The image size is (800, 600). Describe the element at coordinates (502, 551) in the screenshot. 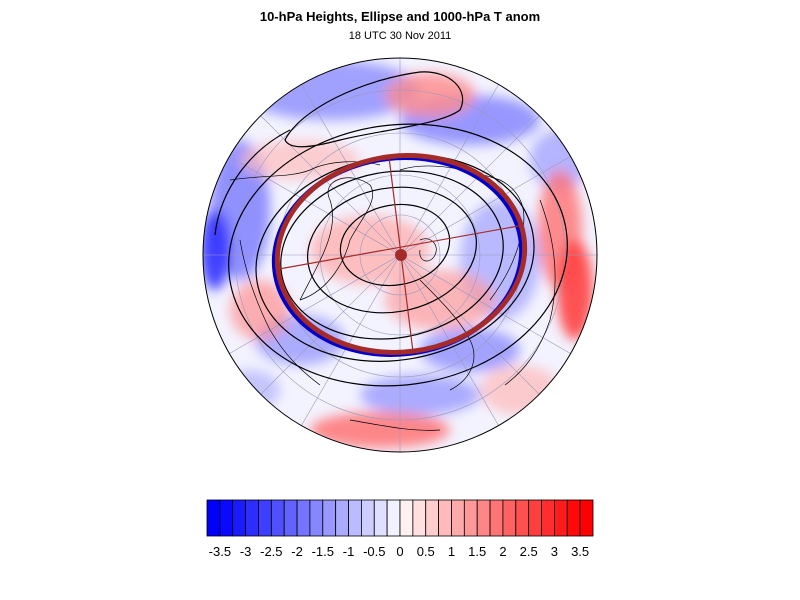

I see `colorbar-tick-label: 2` at that location.